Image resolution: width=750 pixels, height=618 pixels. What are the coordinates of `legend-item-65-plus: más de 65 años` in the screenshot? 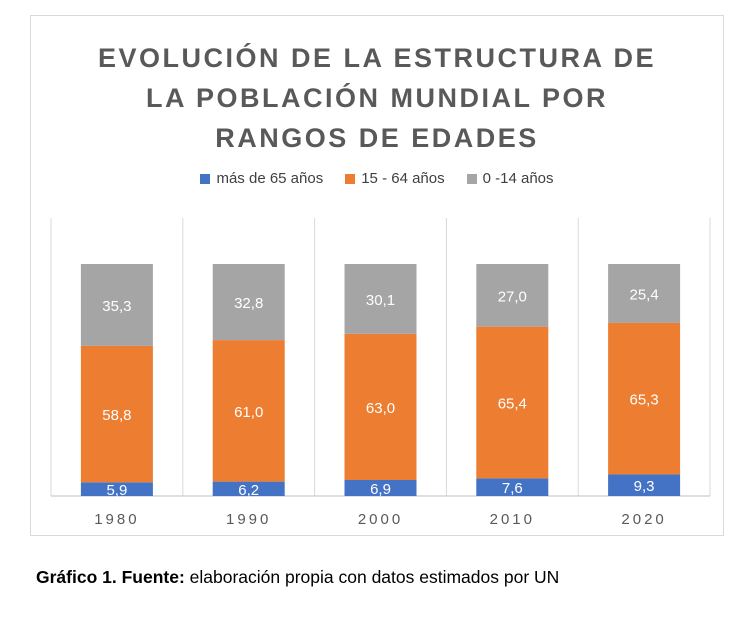 It's located at (261, 178).